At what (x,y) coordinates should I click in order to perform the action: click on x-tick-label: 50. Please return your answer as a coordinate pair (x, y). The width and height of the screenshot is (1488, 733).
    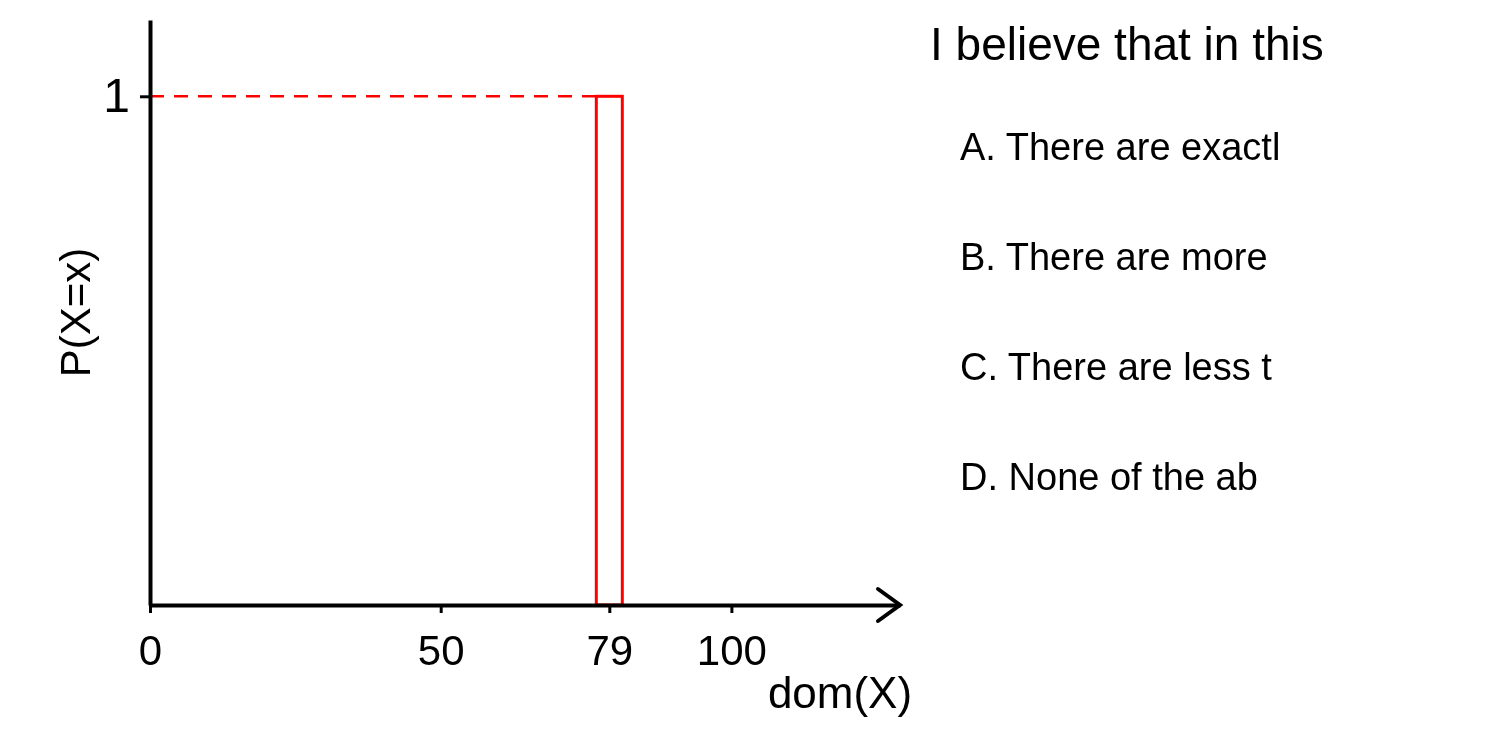
    Looking at the image, I should click on (441, 650).